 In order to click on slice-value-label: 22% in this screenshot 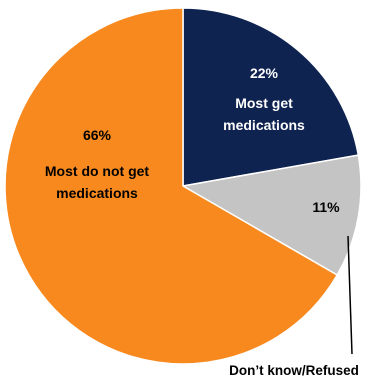, I will do `click(264, 73)`.